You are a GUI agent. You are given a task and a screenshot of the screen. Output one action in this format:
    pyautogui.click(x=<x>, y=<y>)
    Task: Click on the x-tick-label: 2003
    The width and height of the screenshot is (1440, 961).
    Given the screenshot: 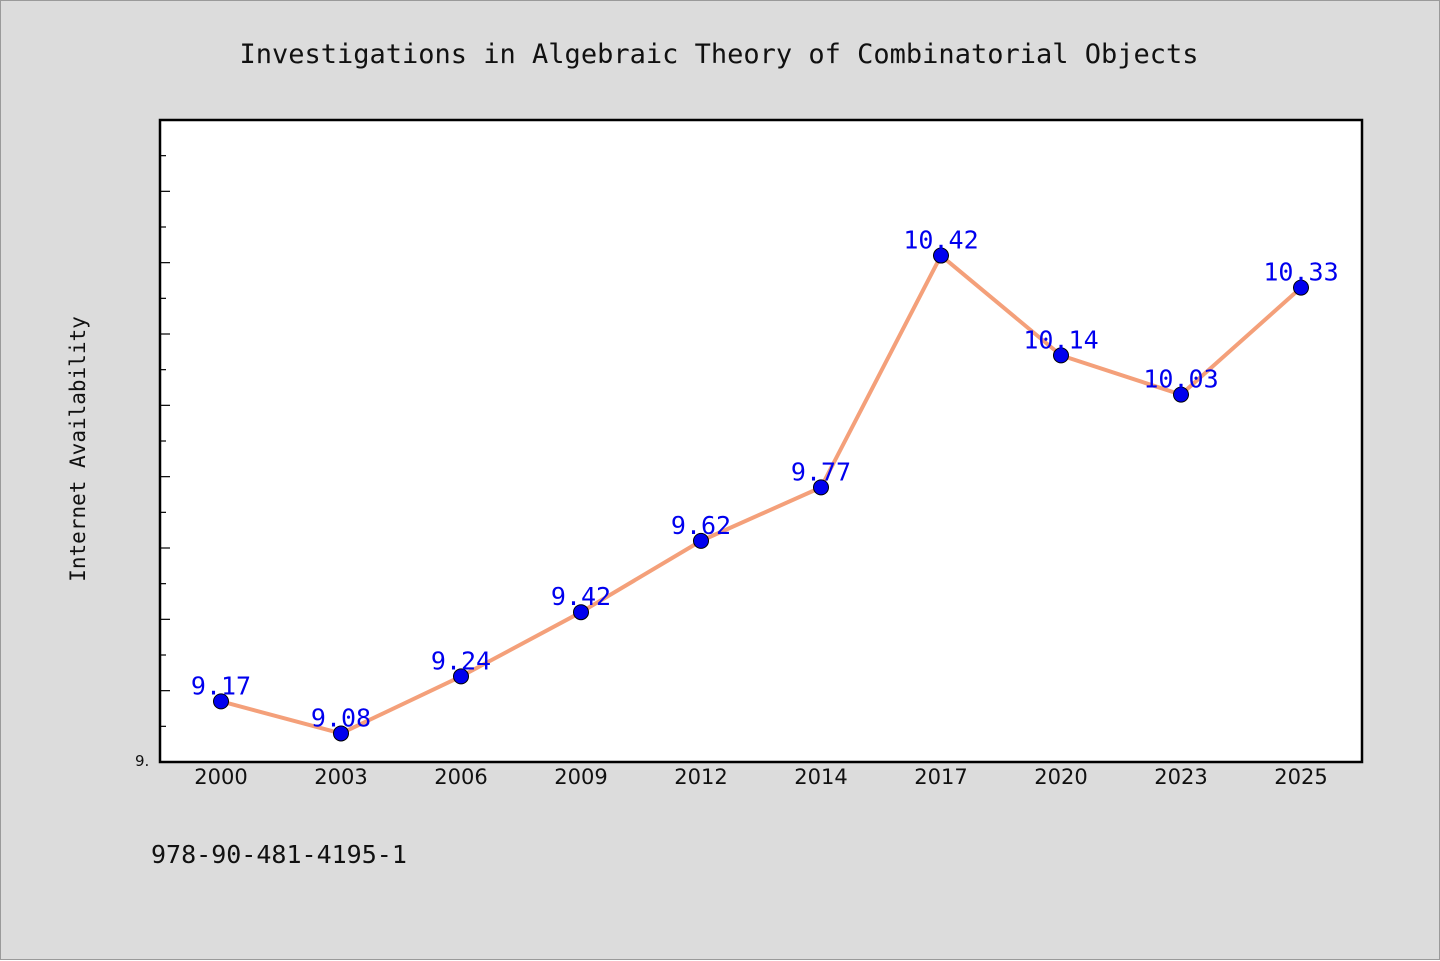 What is the action you would take?
    pyautogui.click(x=340, y=777)
    